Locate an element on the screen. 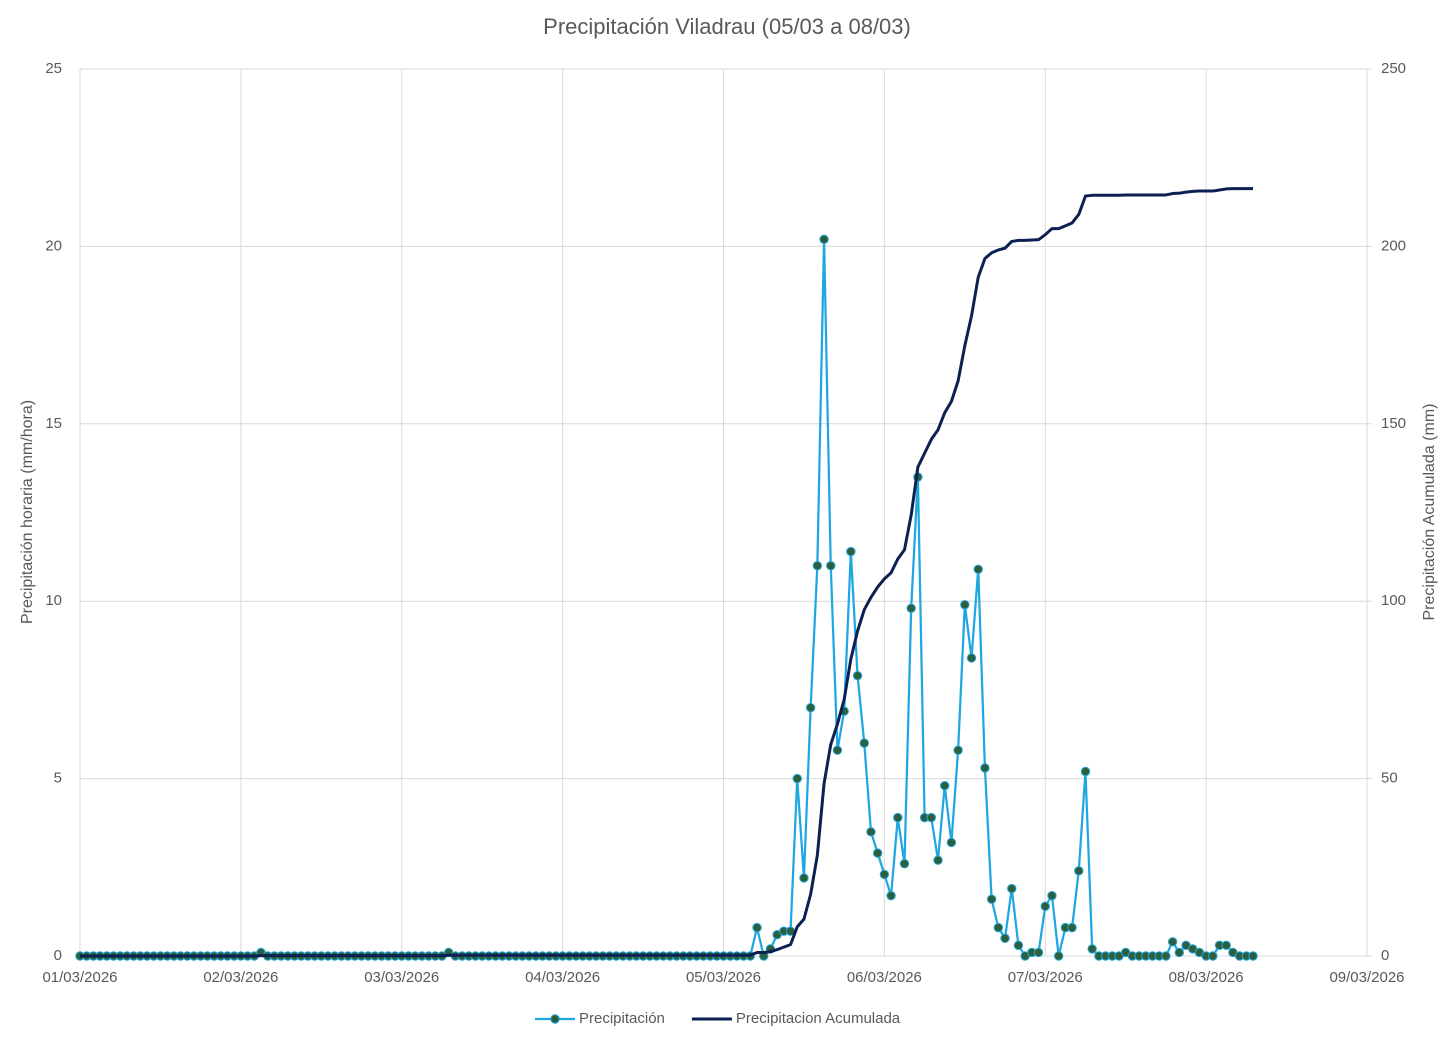  y2-tick-label: 0 is located at coordinates (1385, 955).